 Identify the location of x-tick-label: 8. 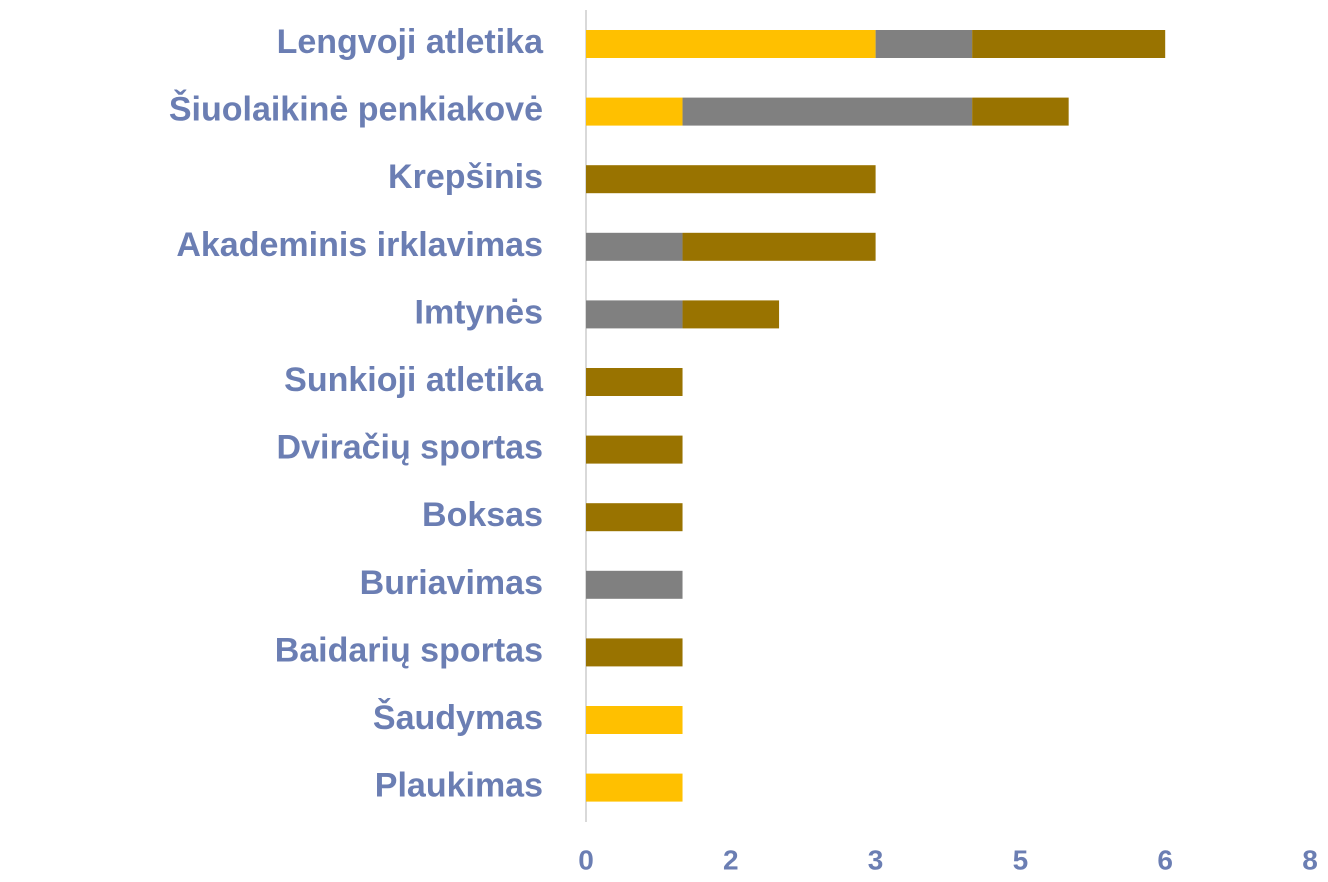
(1310, 859).